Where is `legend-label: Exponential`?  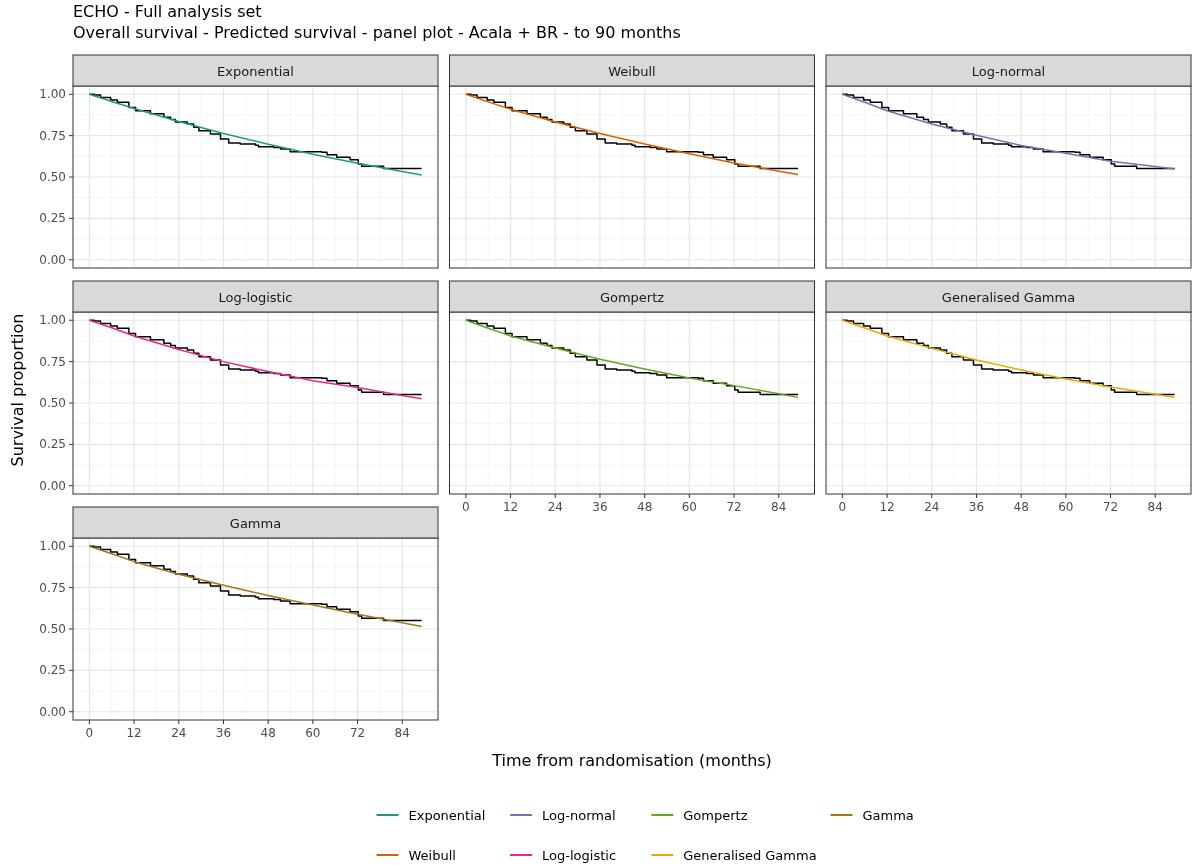 legend-label: Exponential is located at coordinates (447, 815).